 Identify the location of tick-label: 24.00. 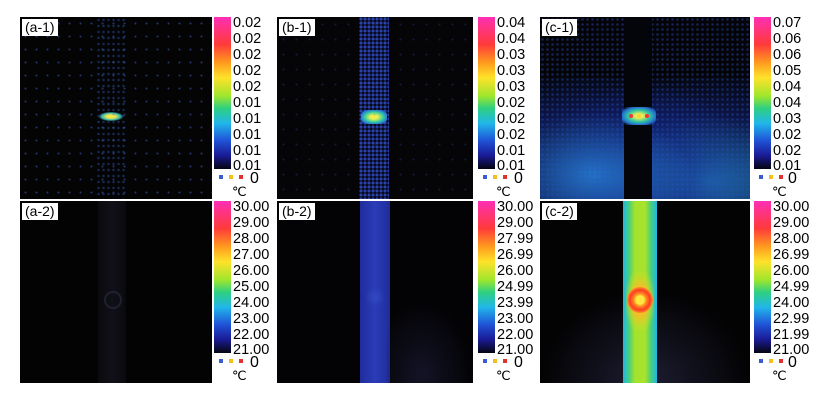
(791, 303).